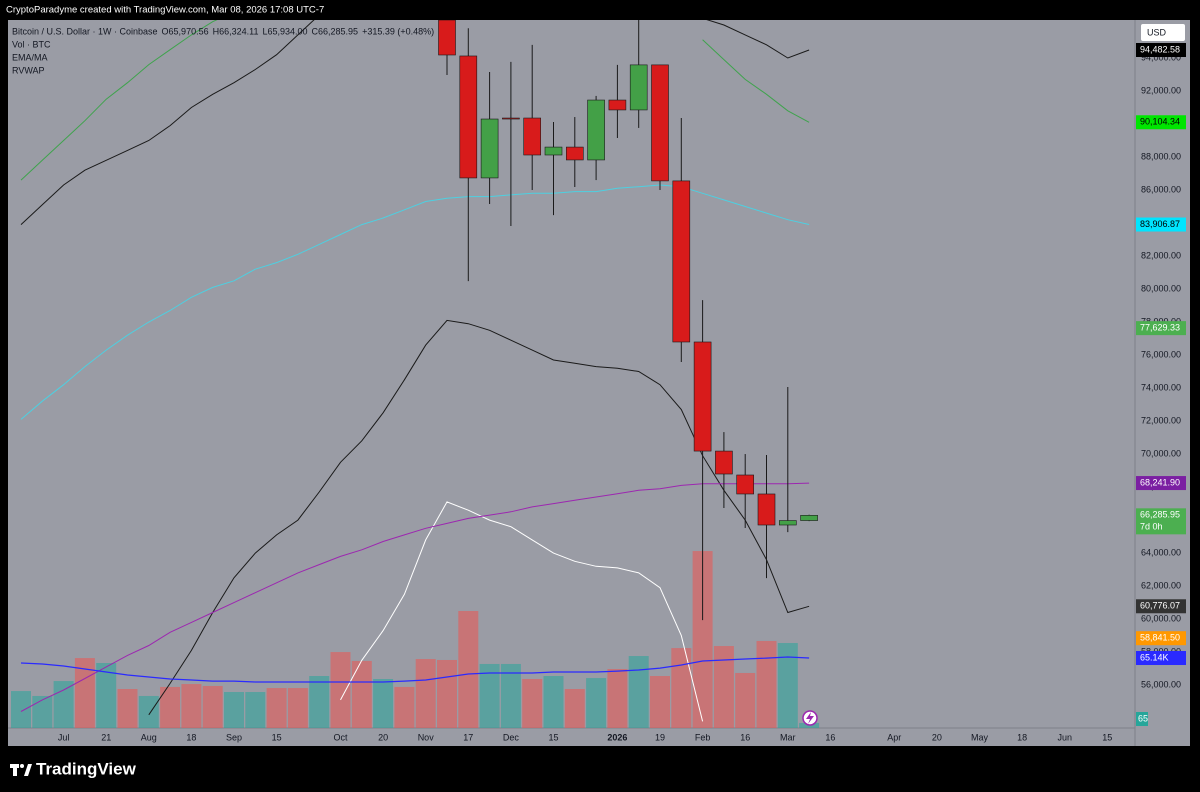  I want to click on currency: USD, so click(1157, 32).